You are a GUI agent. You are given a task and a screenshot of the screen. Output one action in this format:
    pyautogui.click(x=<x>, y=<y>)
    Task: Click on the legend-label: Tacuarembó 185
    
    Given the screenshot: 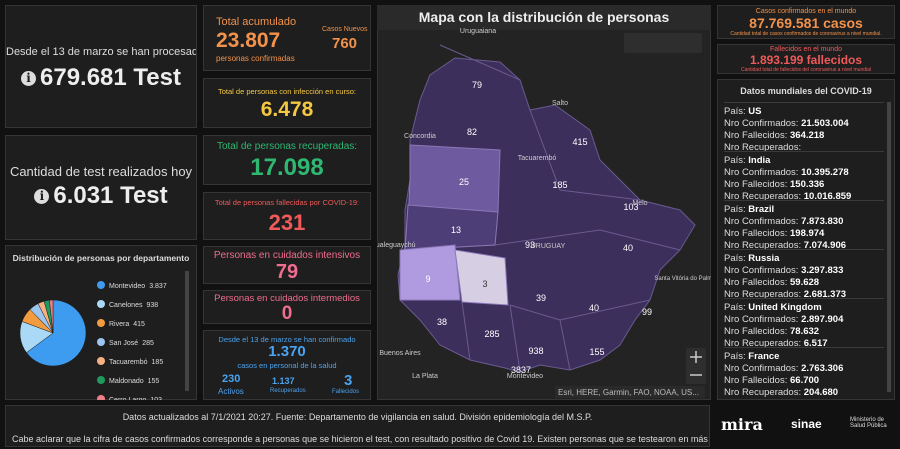 What is the action you would take?
    pyautogui.click(x=136, y=362)
    